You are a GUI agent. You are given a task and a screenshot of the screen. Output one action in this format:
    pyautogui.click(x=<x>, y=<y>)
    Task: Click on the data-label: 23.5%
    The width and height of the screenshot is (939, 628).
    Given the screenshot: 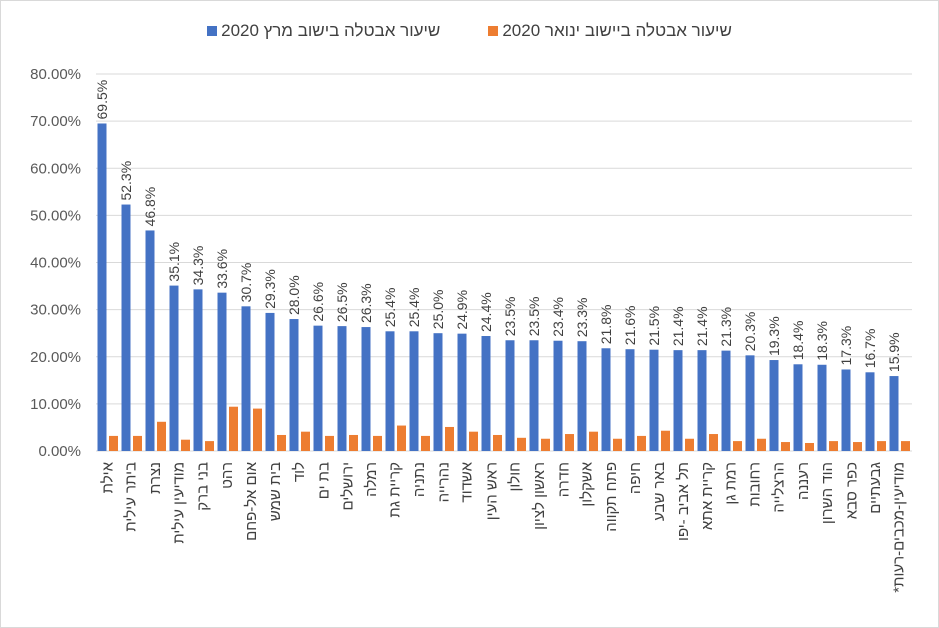 What is the action you would take?
    pyautogui.click(x=534, y=317)
    